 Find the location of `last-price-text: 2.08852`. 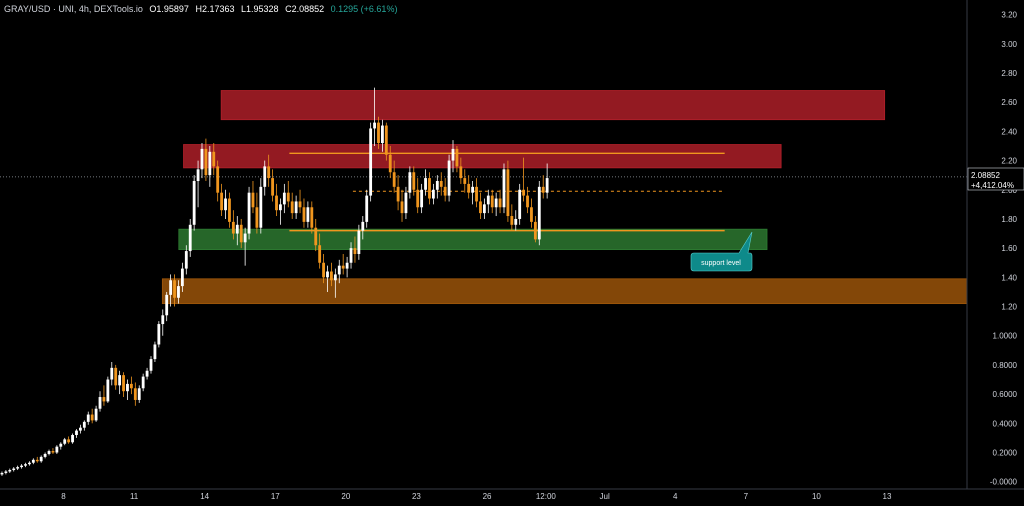

last-price-text: 2.08852 is located at coordinates (985, 175).